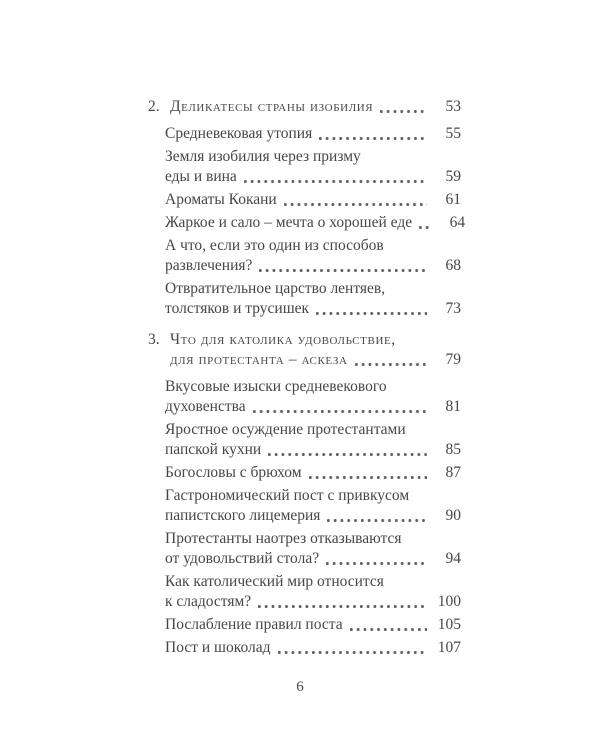  I want to click on toc-entry-line: для протестанта – аскеза 79, so click(313, 360).